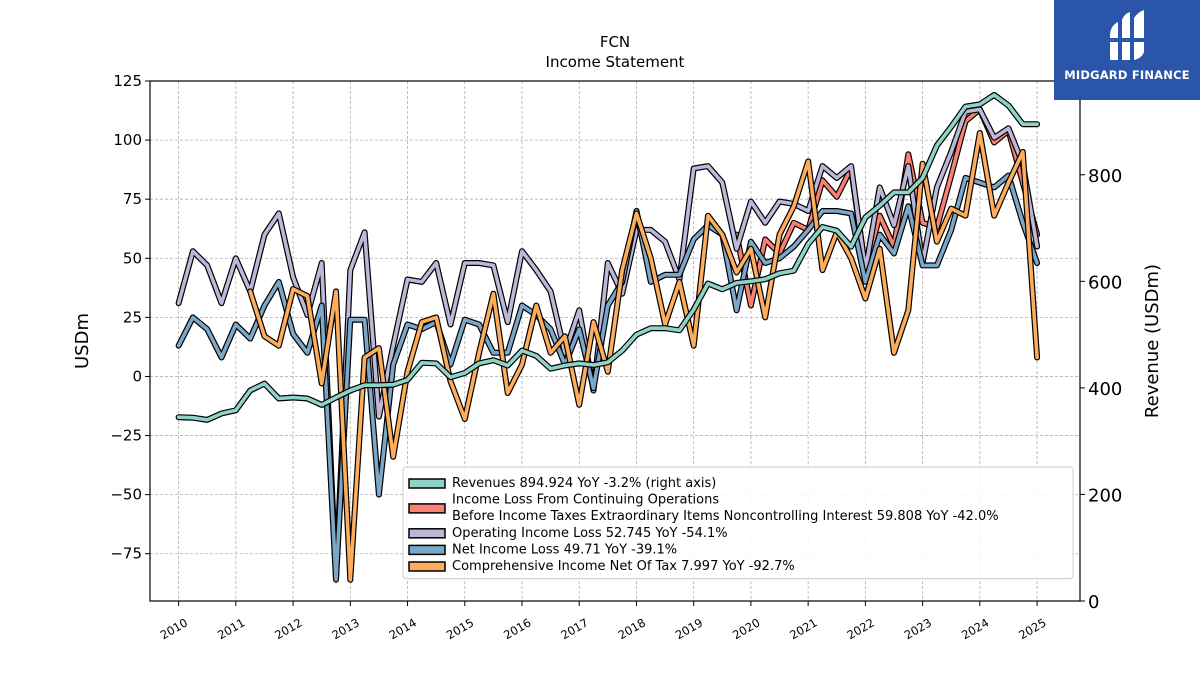 This screenshot has height=675, width=1200. What do you see at coordinates (137, 376) in the screenshot?
I see `y-left-tick-label: 0` at bounding box center [137, 376].